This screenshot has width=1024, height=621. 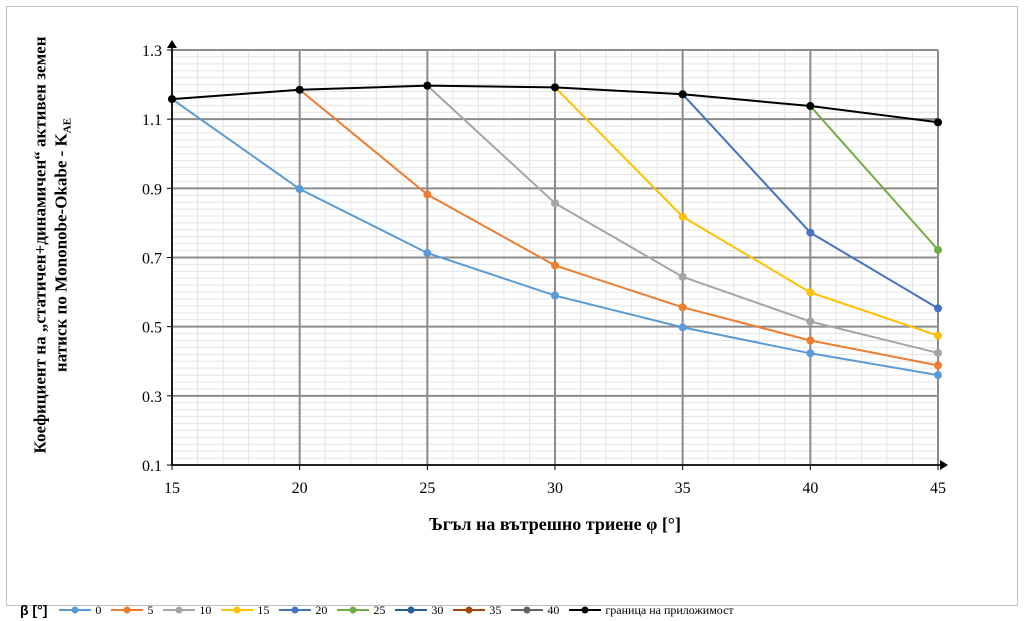 I want to click on legend-item-3: 15, so click(x=245, y=610).